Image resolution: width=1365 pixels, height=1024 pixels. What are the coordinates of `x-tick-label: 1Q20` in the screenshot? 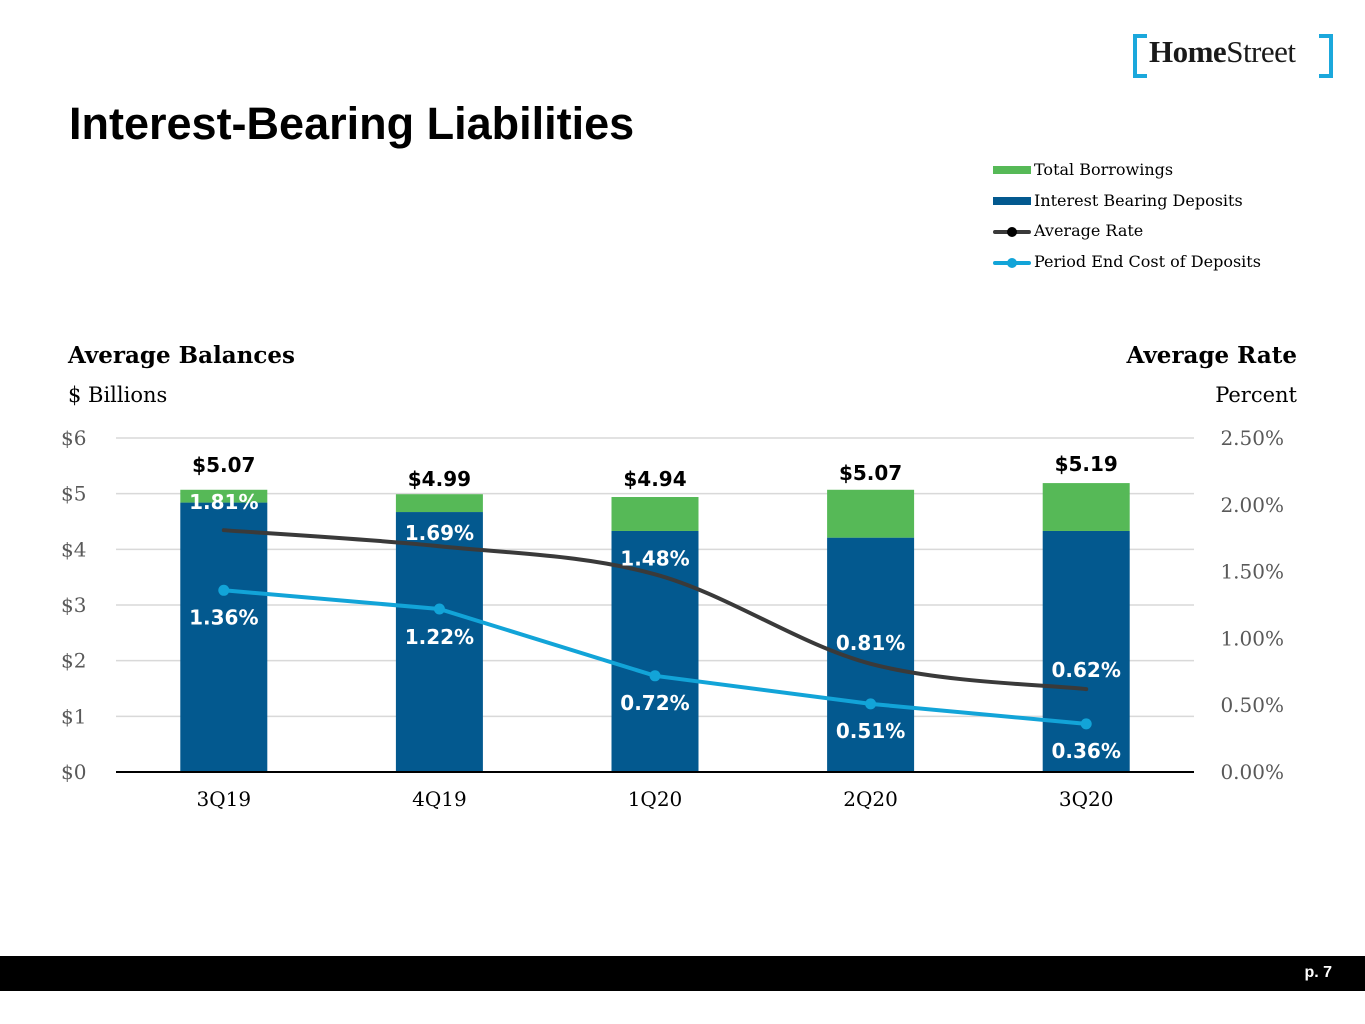 It's located at (655, 799).